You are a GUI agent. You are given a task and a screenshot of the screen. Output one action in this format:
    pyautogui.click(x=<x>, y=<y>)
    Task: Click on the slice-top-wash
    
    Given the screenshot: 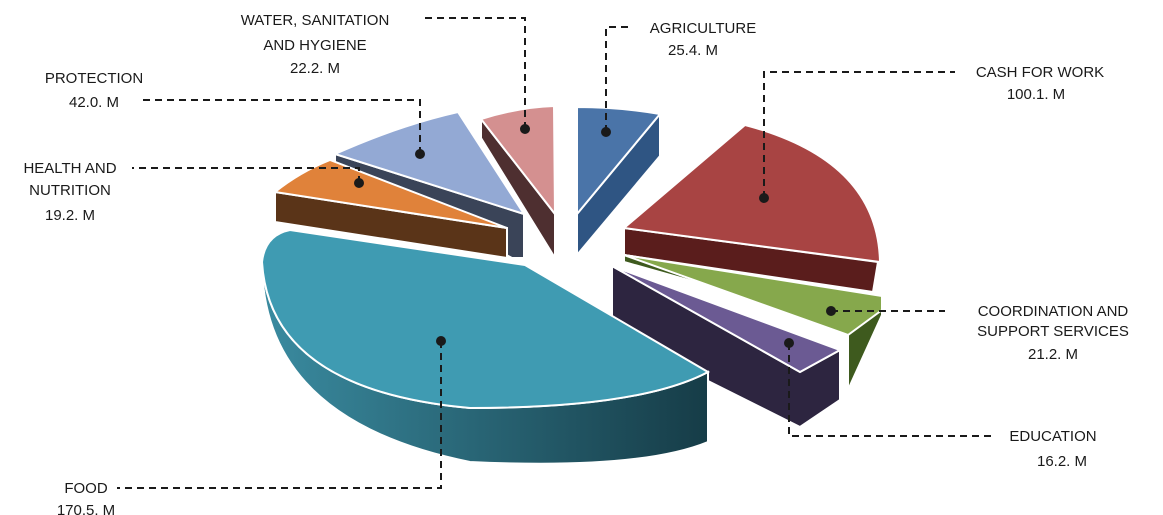 What is the action you would take?
    pyautogui.click(x=518, y=160)
    